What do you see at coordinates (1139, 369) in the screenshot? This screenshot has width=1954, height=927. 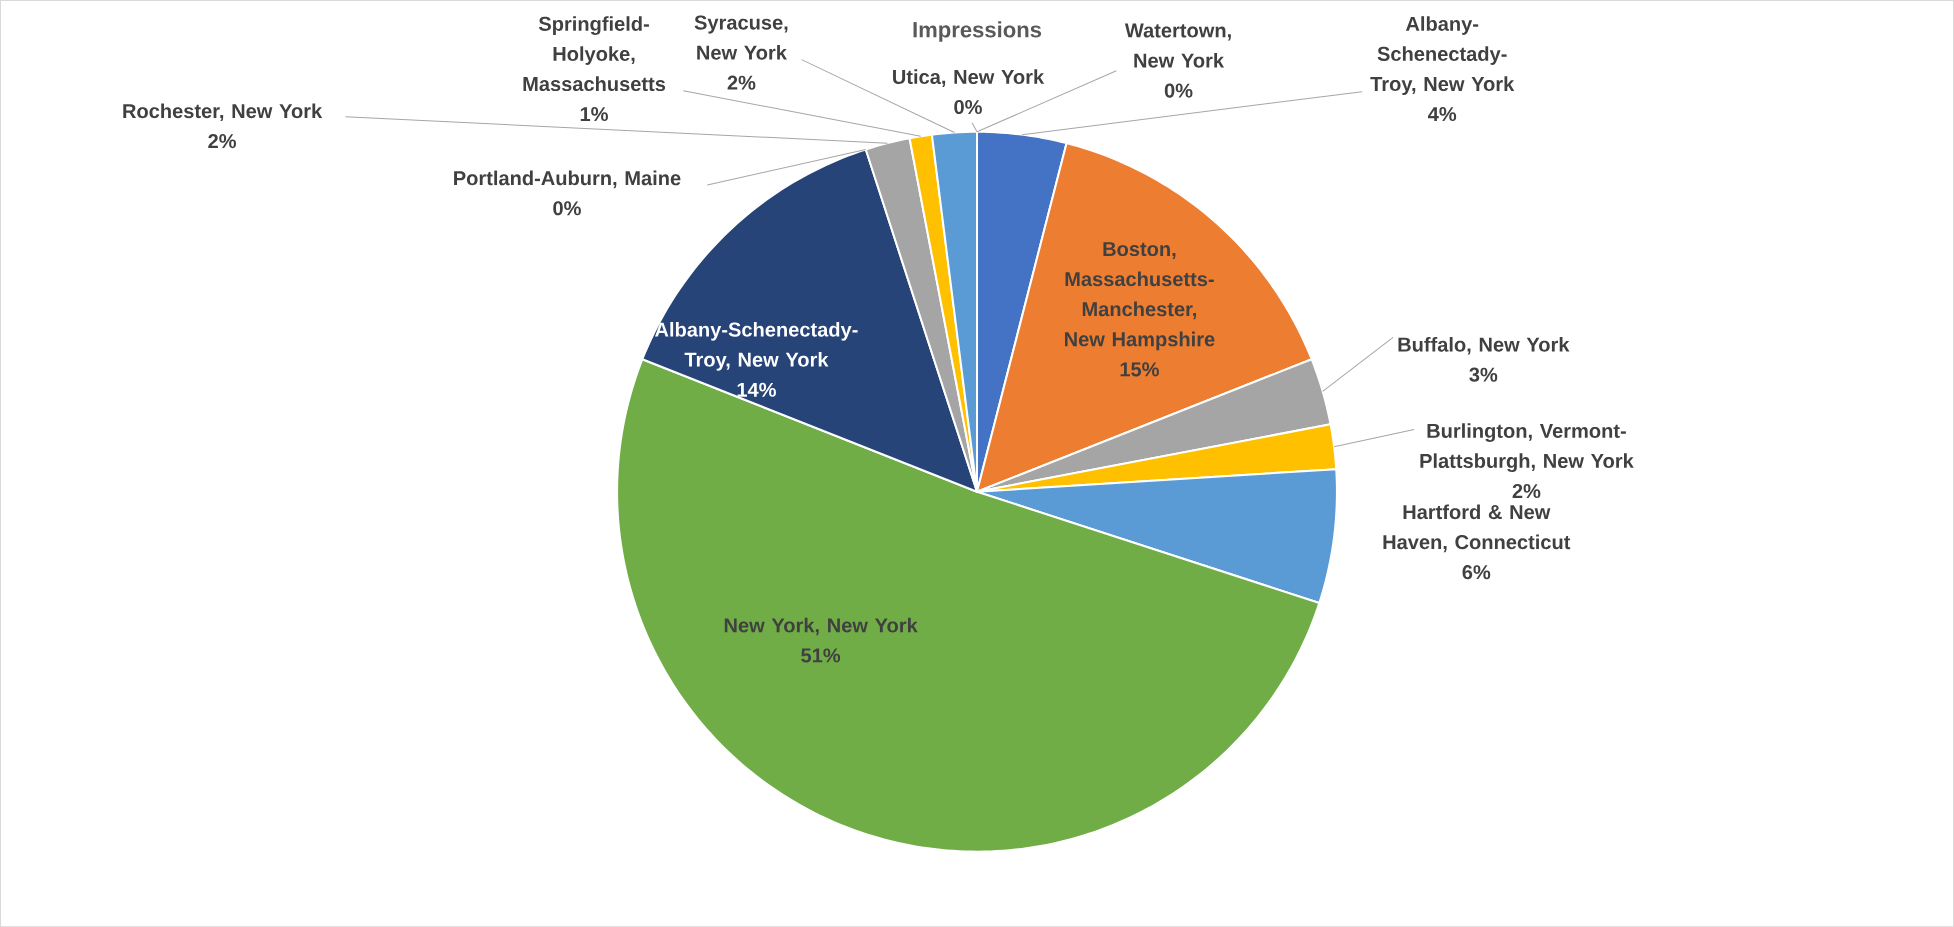 I see `data-label: 15%` at bounding box center [1139, 369].